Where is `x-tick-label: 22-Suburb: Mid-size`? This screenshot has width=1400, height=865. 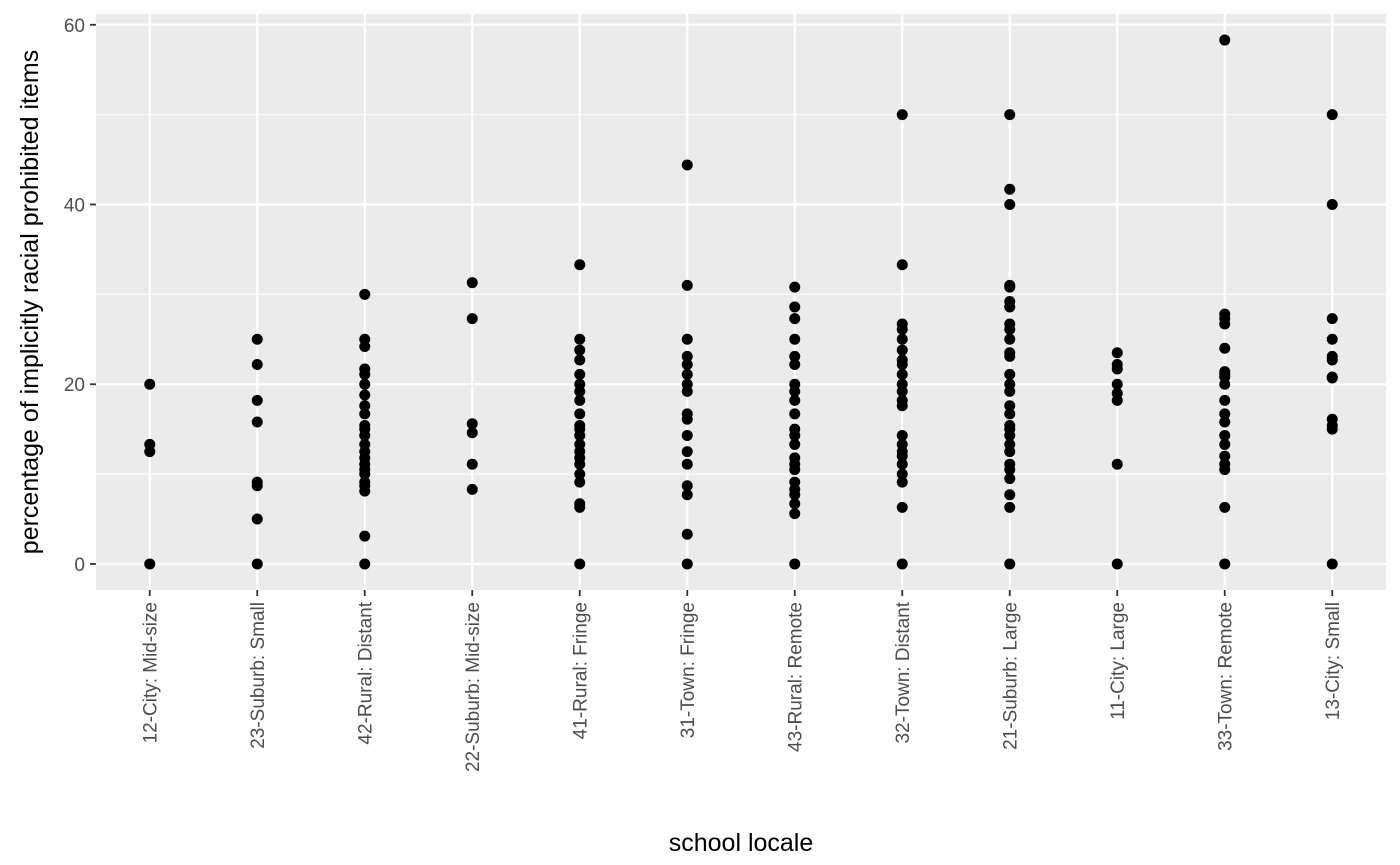
x-tick-label: 22-Suburb: Mid-size is located at coordinates (473, 687).